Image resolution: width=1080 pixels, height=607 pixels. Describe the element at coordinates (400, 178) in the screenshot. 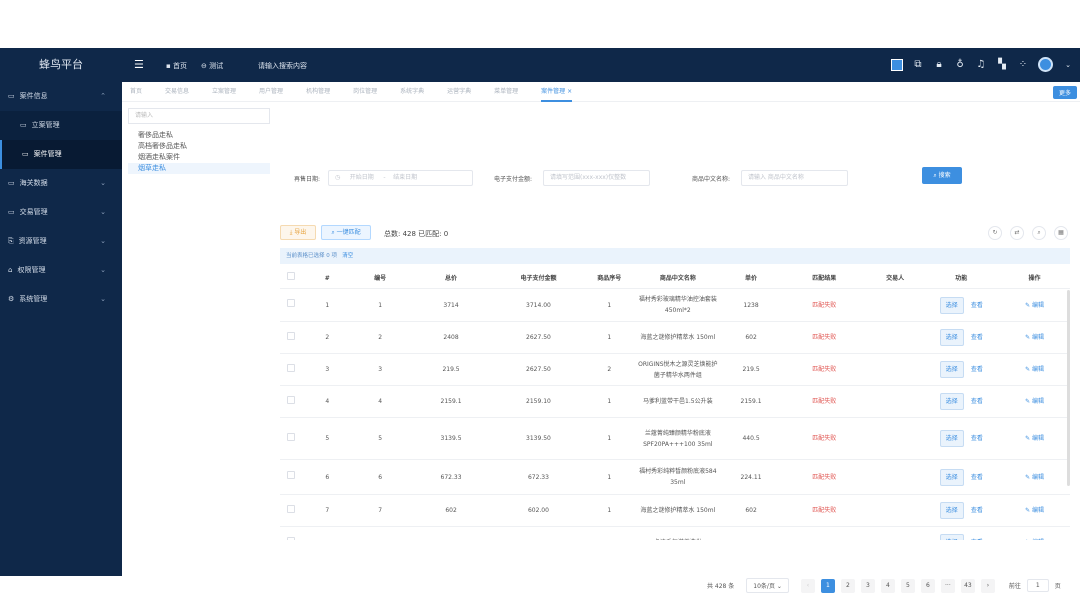

I see `date-range-input: ◷ 开始日期 - 结束日期` at that location.